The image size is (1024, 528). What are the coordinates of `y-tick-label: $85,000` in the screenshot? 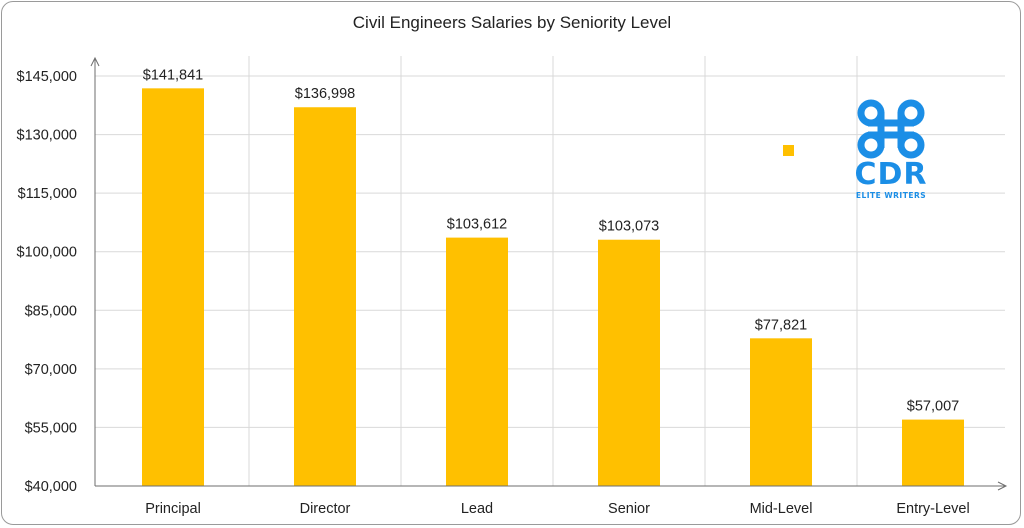 It's located at (51, 311).